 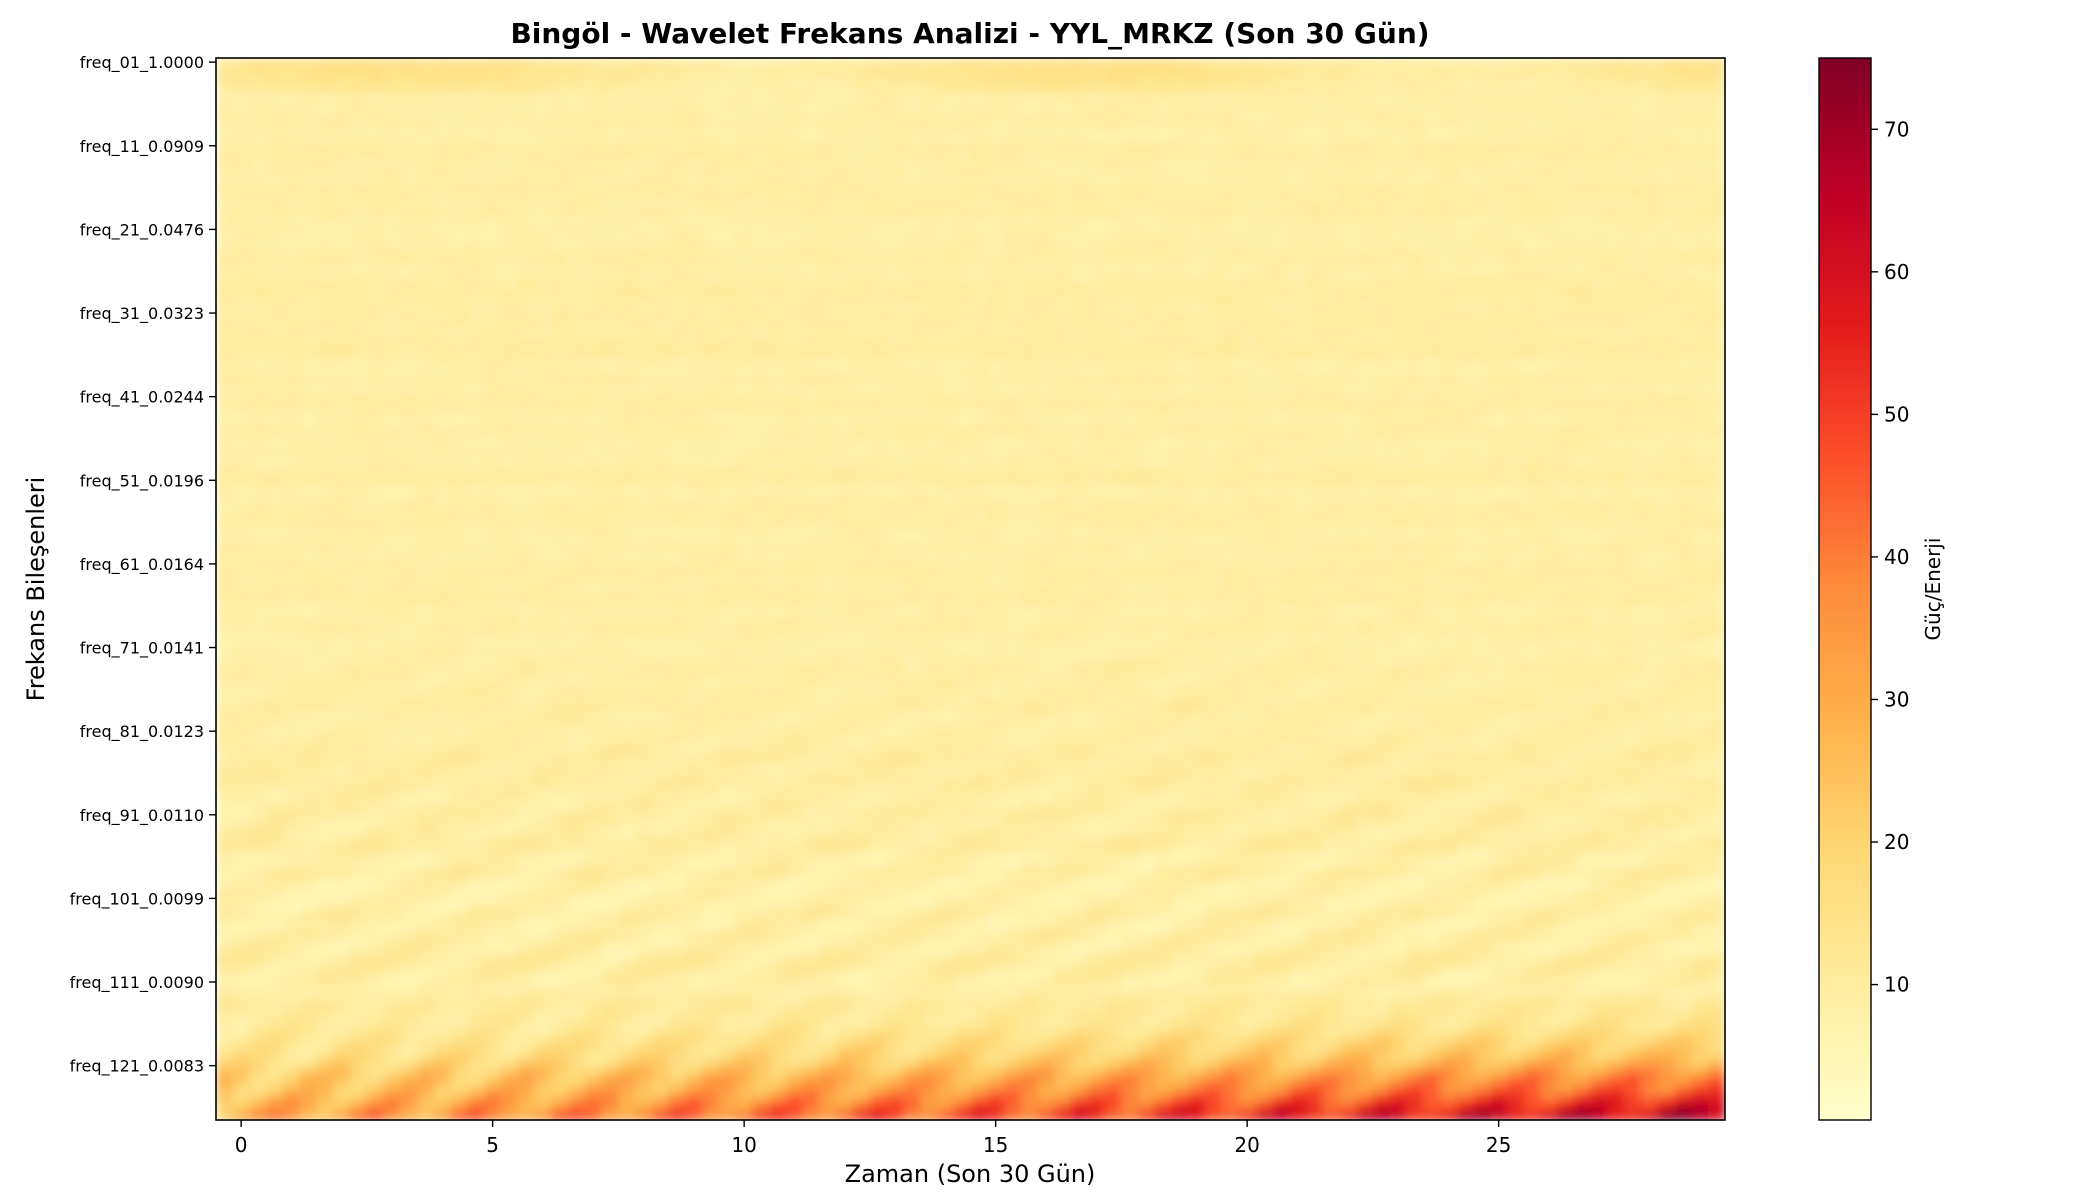 I want to click on colorbar-tick-label: 60, so click(x=1896, y=272).